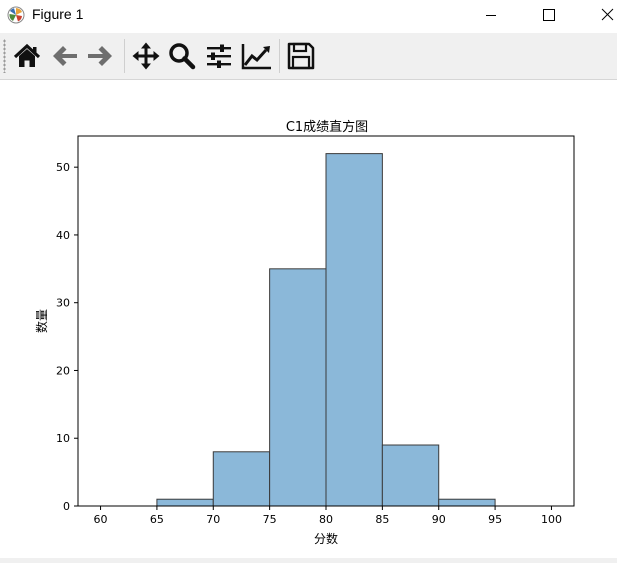  I want to click on forward-button, so click(100, 56).